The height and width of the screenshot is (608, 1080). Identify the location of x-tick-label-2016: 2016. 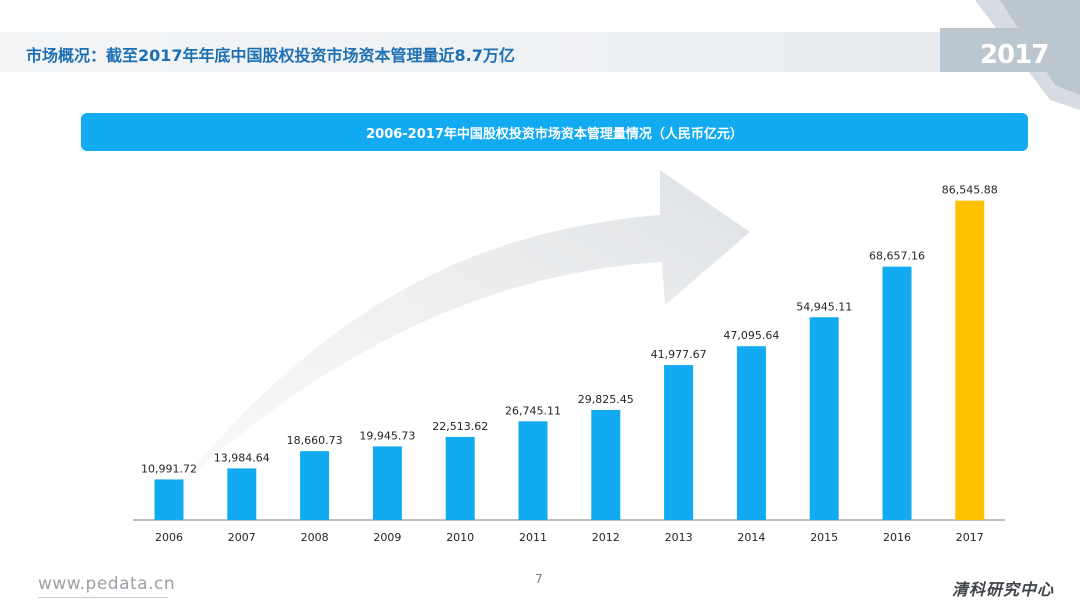
(897, 537).